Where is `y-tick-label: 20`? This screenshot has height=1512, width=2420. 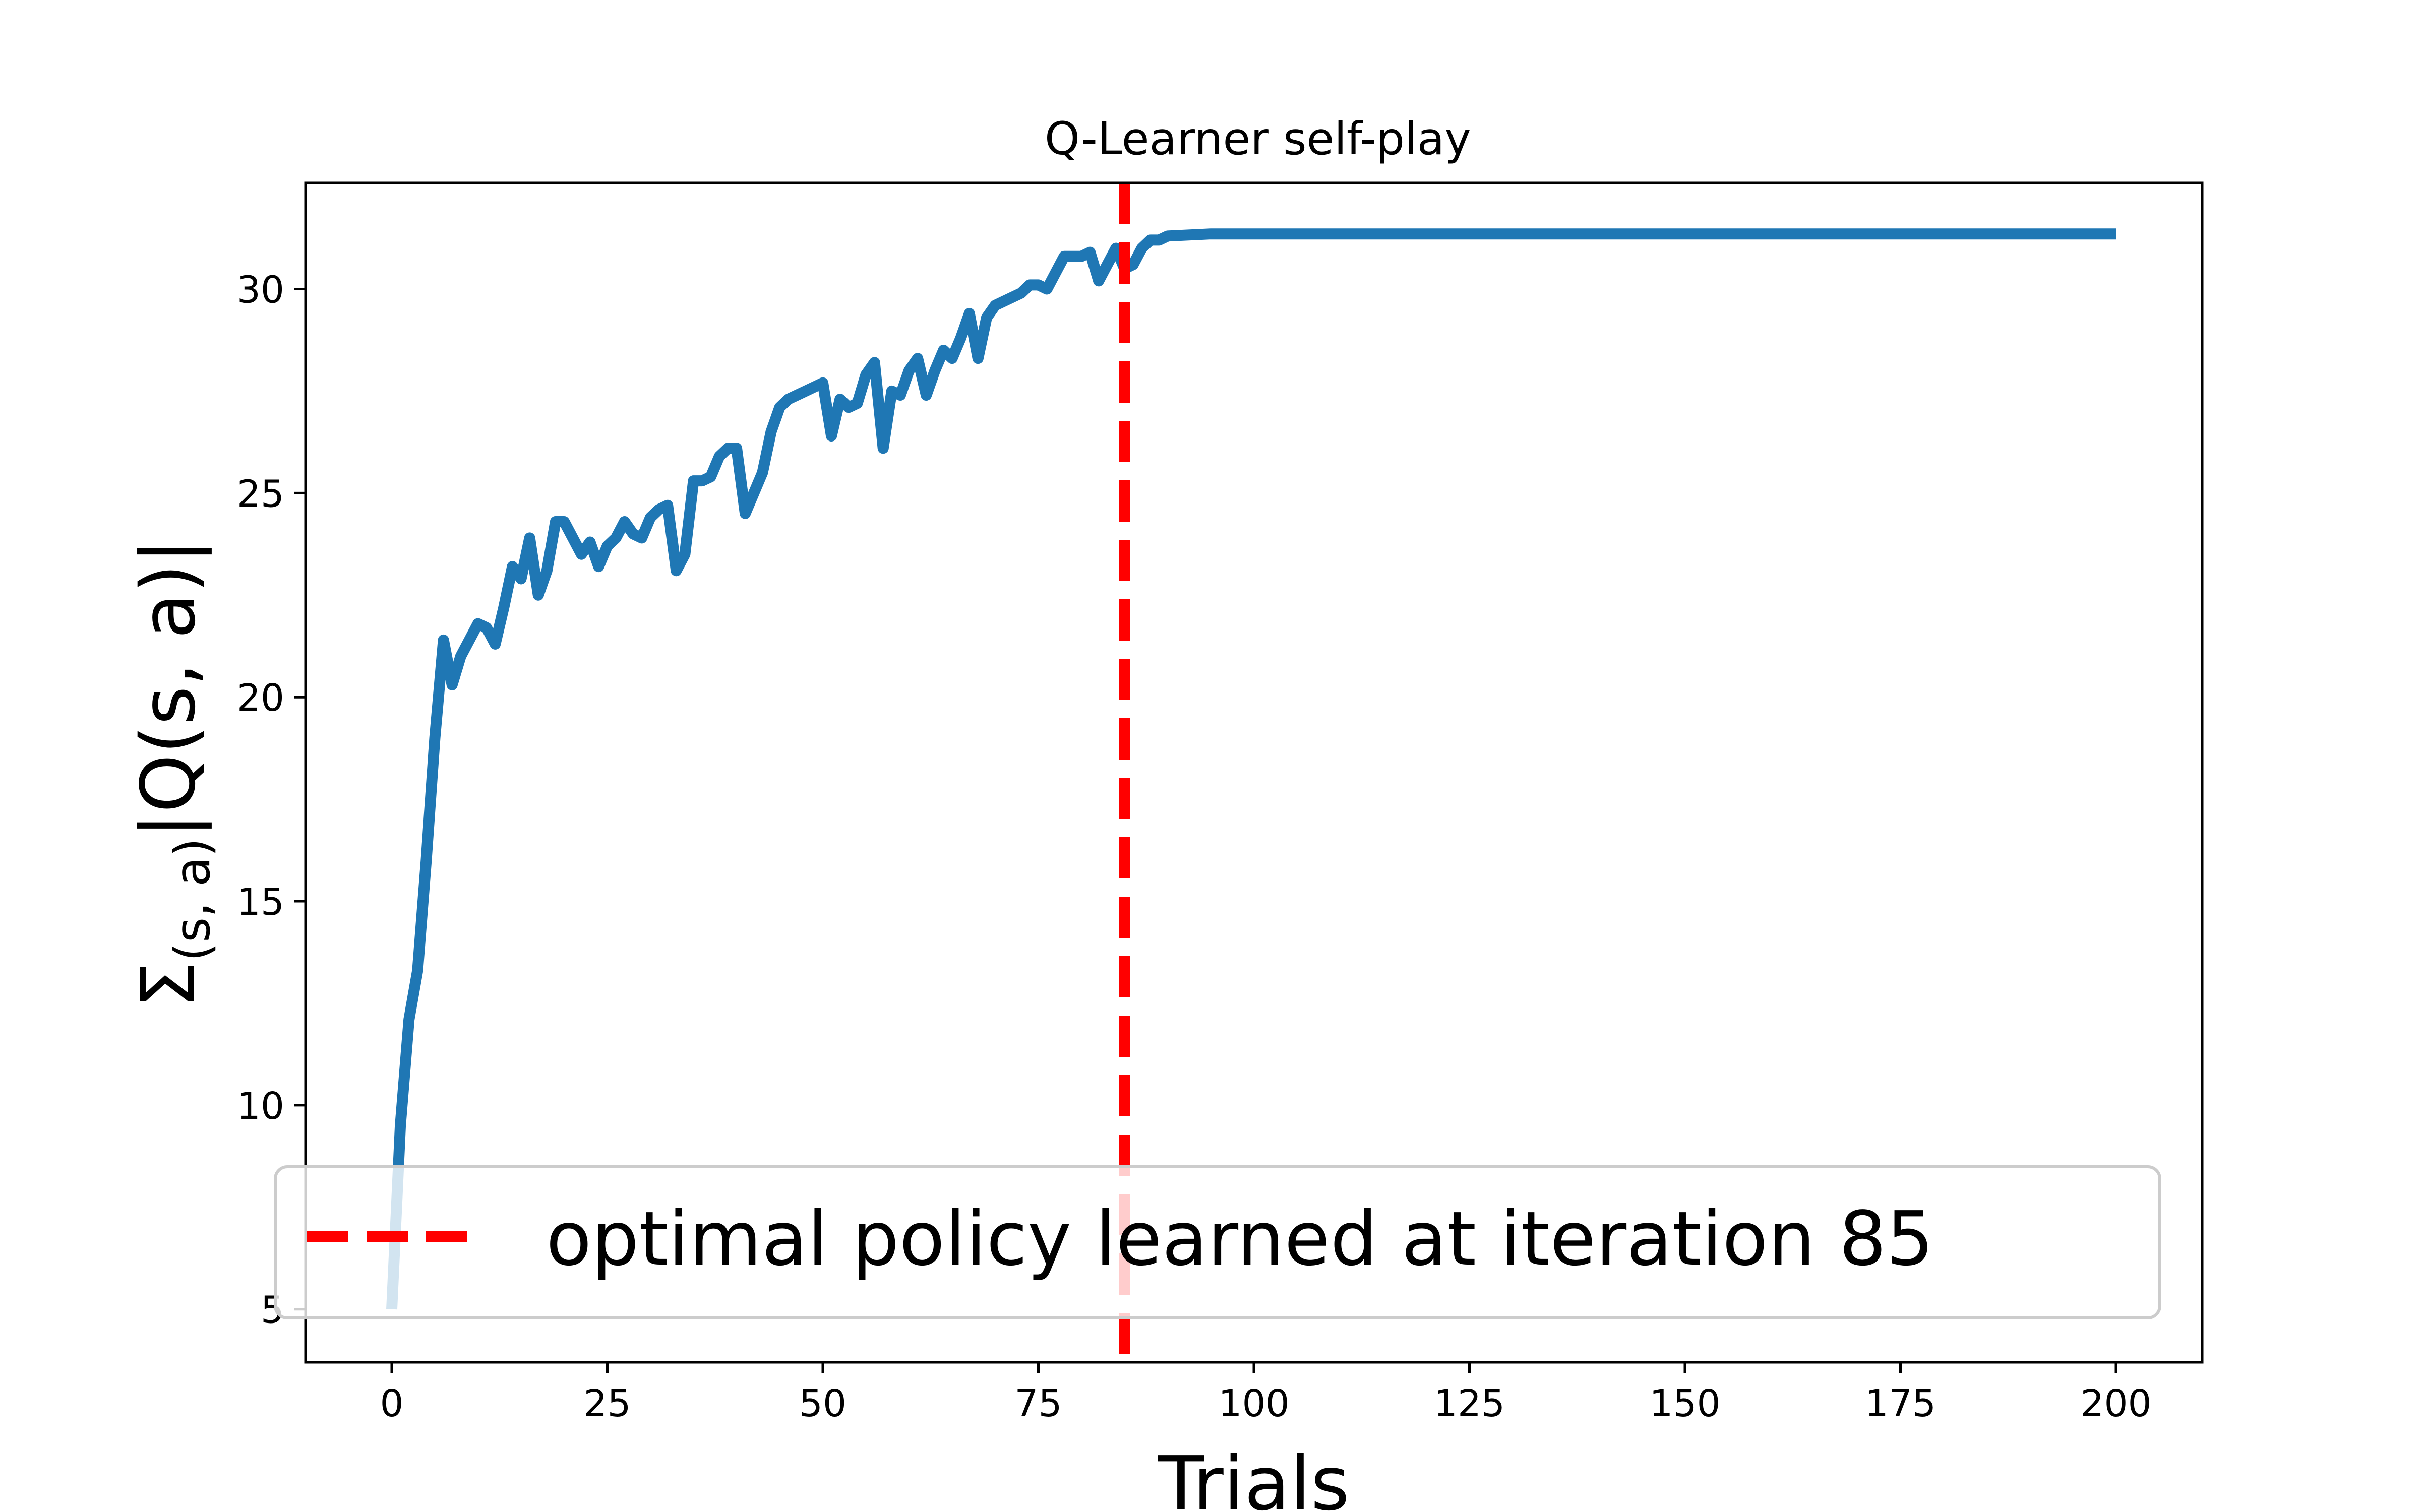
y-tick-label: 20 is located at coordinates (260, 698).